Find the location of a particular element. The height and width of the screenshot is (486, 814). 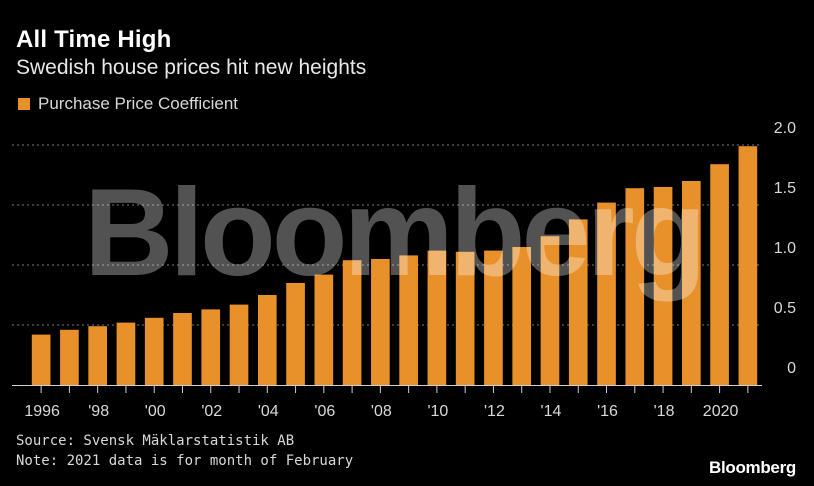

bar-2000 is located at coordinates (154, 351).